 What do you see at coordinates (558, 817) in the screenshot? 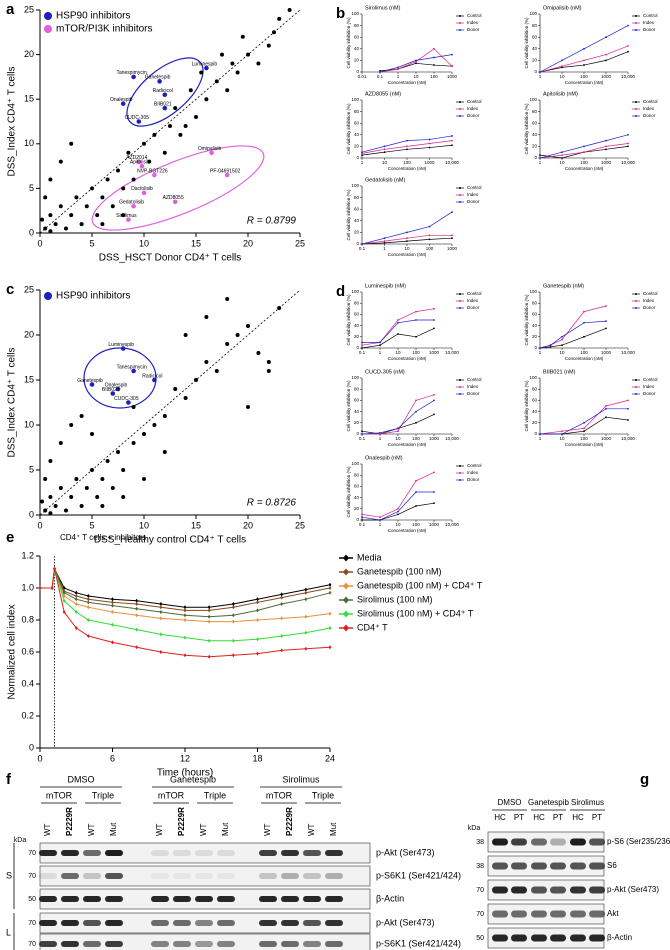
I see `lane-label: PT` at bounding box center [558, 817].